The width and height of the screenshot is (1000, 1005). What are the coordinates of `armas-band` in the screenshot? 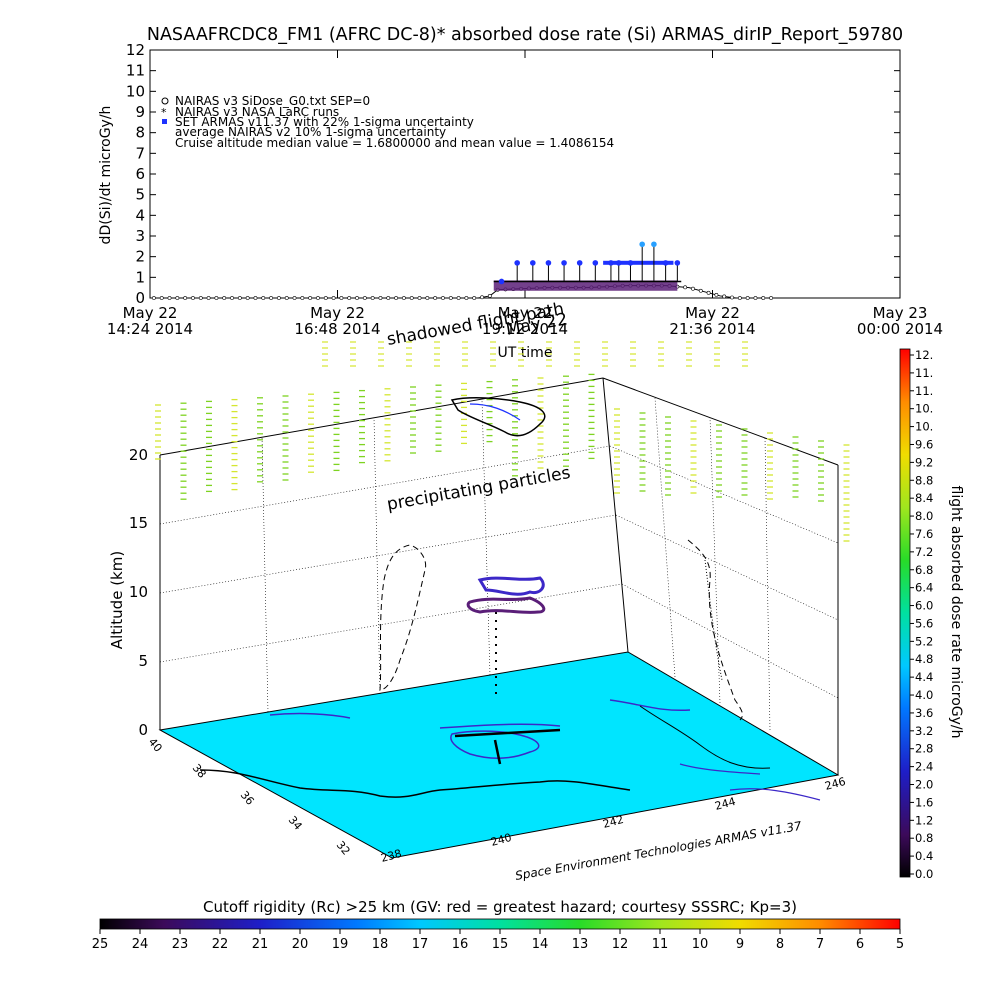 It's located at (638, 262).